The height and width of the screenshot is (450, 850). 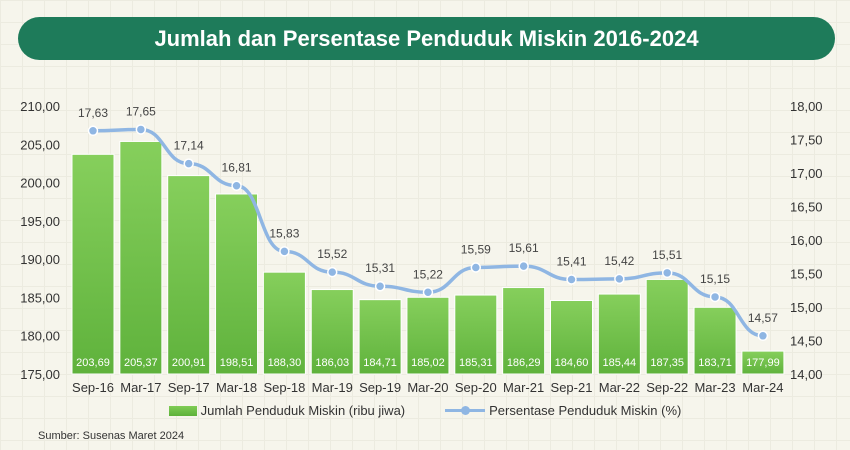 I want to click on x-tick: Mar-23, so click(x=714, y=387).